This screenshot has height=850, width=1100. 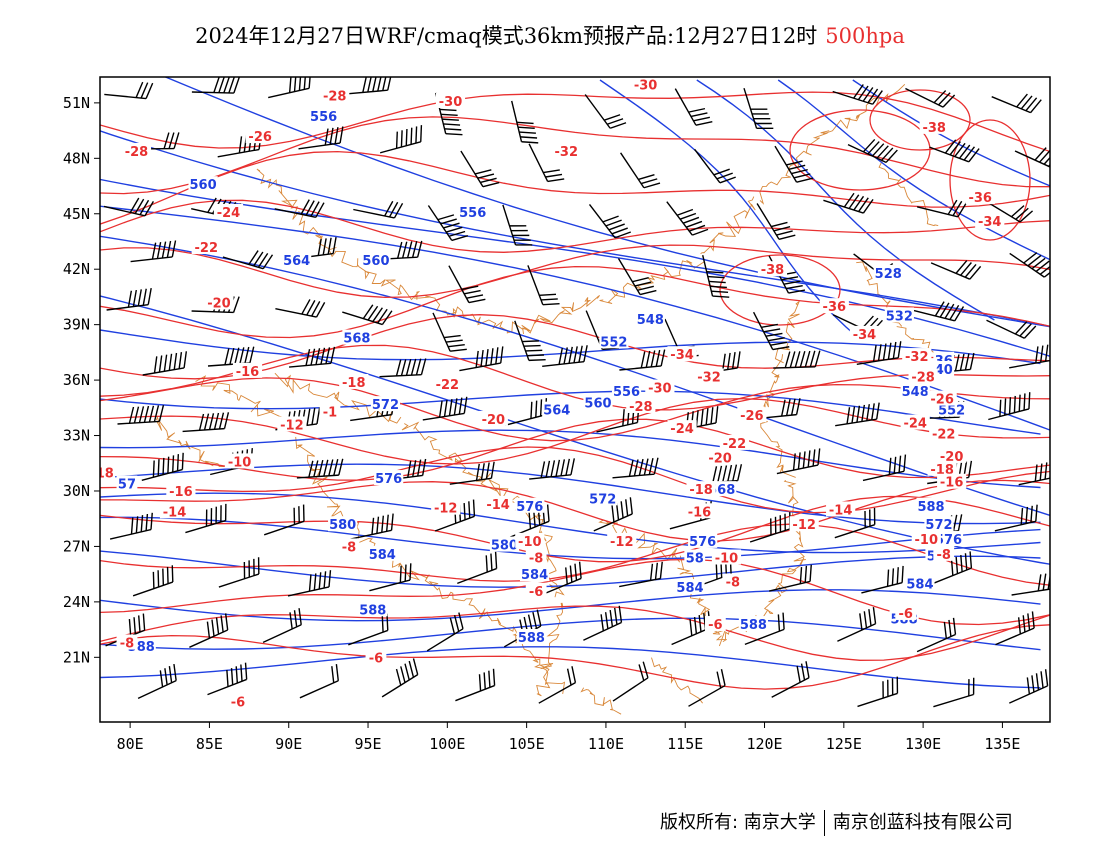 I want to click on temperature-label: -30, so click(x=660, y=388).